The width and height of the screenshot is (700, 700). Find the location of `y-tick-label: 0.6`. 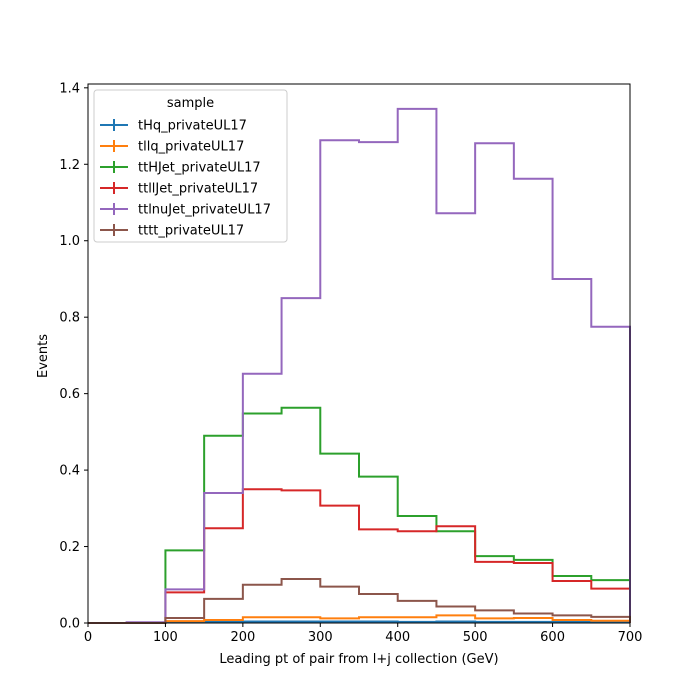

y-tick-label: 0.6 is located at coordinates (69, 394).